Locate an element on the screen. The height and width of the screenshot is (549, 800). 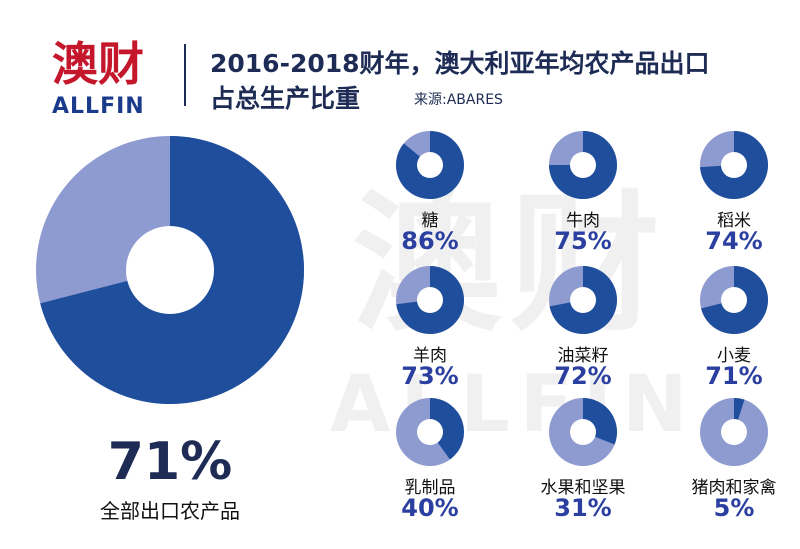
item-4-donut is located at coordinates (430, 300).